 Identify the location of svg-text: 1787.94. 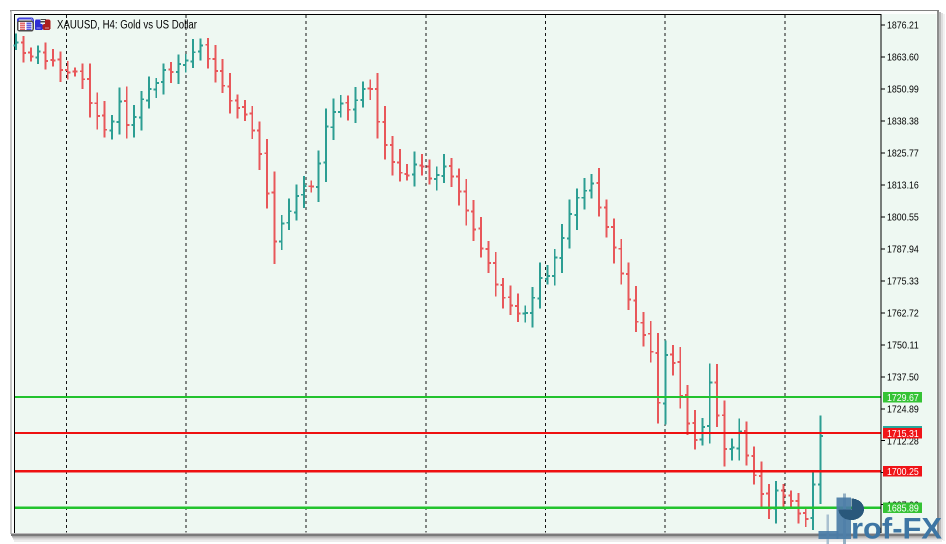
(903, 250).